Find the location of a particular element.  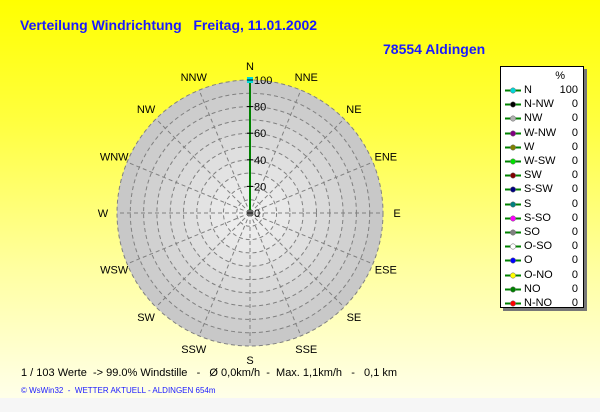

legend-item: N 100 is located at coordinates (541, 90).